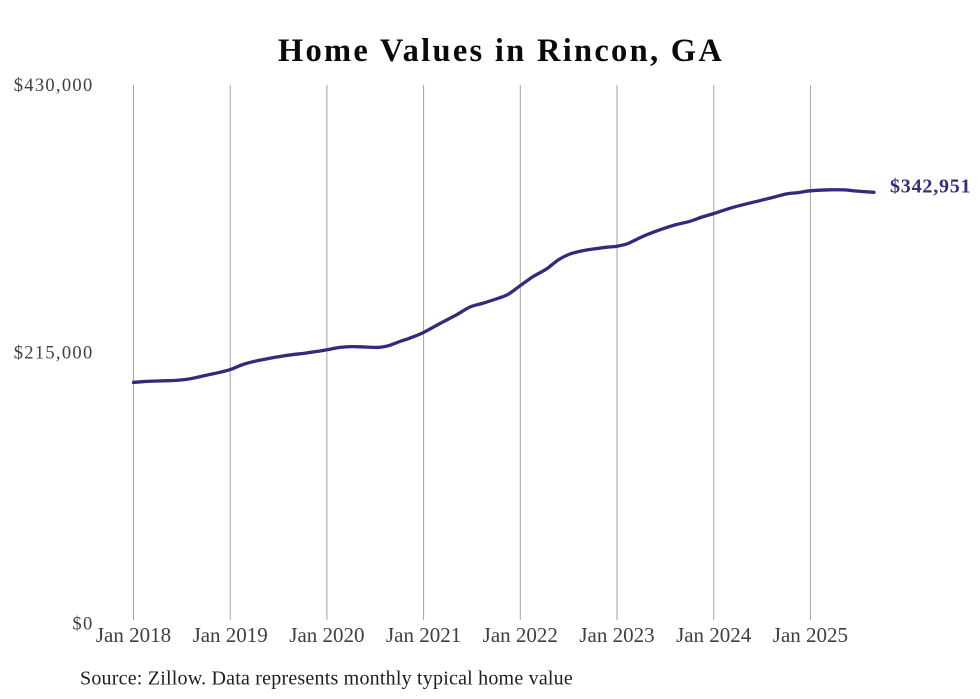 Image resolution: width=980 pixels, height=699 pixels. Describe the element at coordinates (616, 635) in the screenshot. I see `svg-text: Jan 2023` at that location.